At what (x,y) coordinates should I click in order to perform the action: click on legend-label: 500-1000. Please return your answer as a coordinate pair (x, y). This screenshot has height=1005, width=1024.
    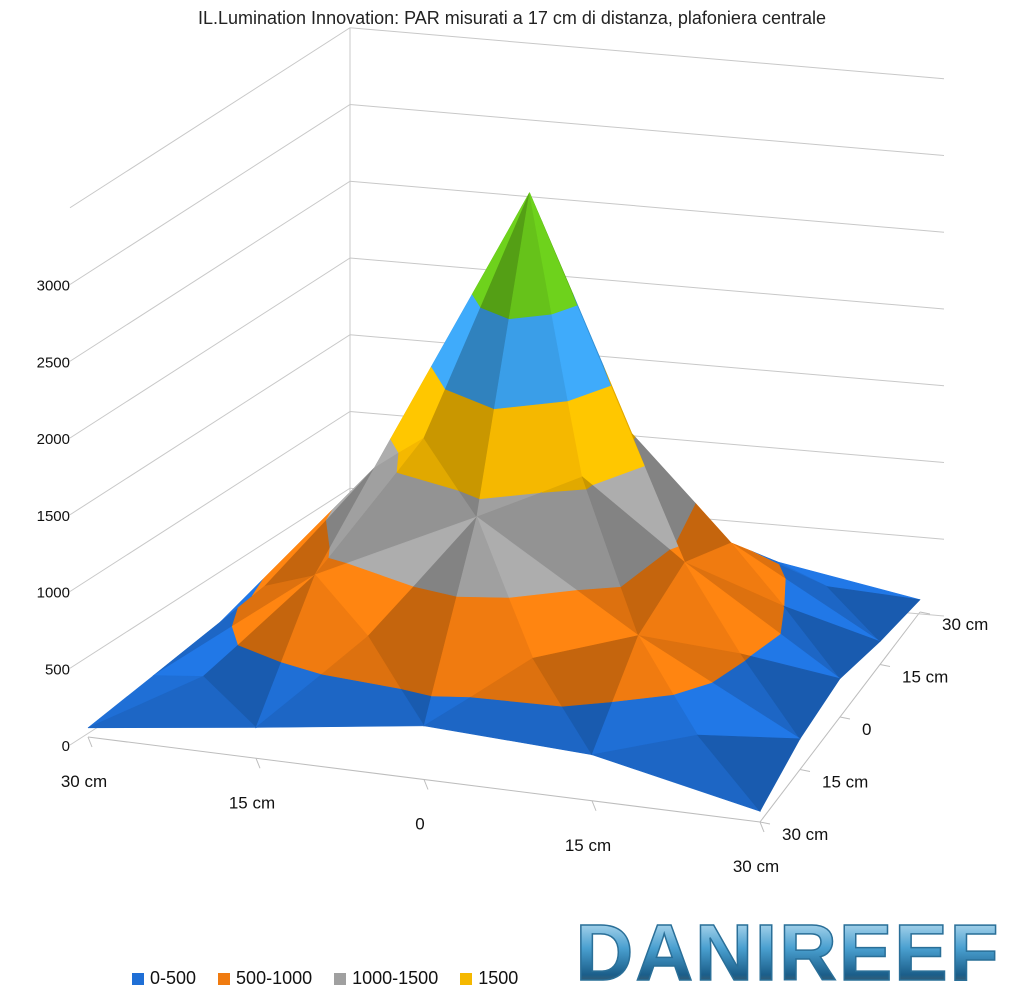
    Looking at the image, I should click on (274, 978).